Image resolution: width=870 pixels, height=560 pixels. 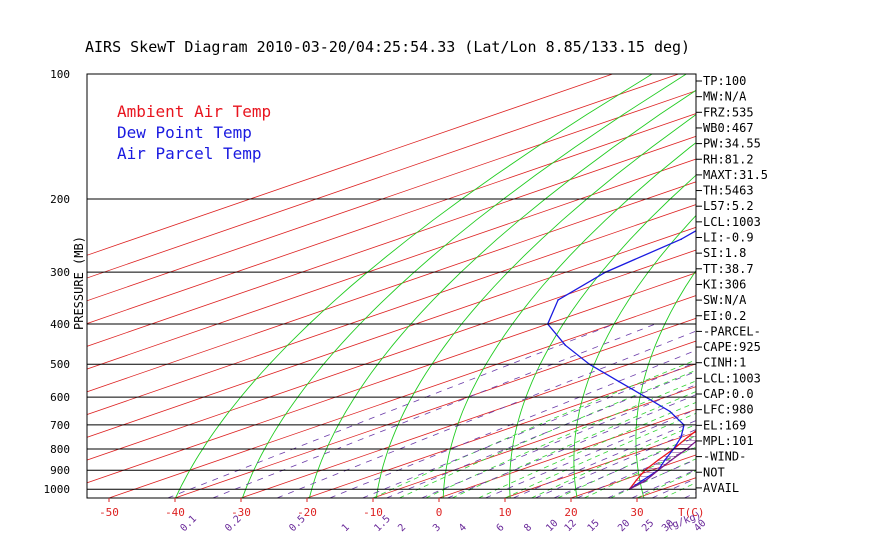 What do you see at coordinates (60, 74) in the screenshot?
I see `pressure-tick-label: 100` at bounding box center [60, 74].